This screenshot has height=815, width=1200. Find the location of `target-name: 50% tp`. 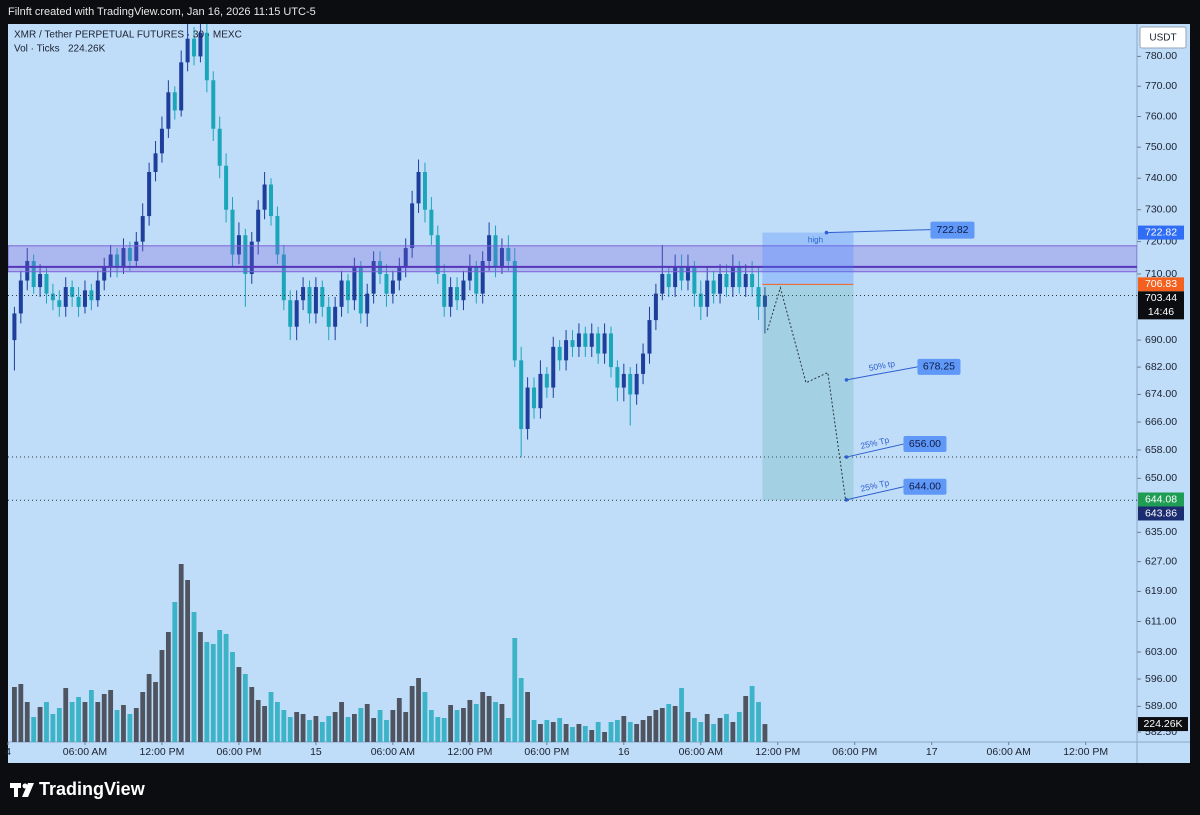

target-name: 50% tp is located at coordinates (882, 365).